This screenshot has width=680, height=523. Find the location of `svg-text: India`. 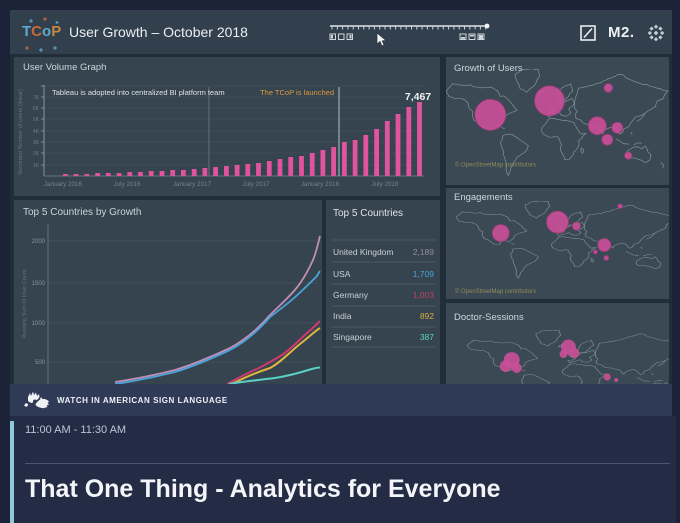

svg-text: India is located at coordinates (342, 316).